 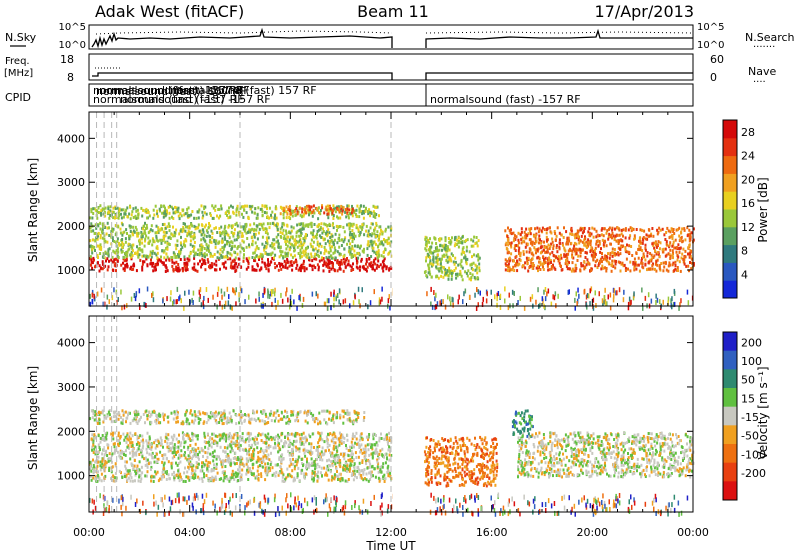 I want to click on nave-tick-bottom: 0, so click(x=713, y=77).